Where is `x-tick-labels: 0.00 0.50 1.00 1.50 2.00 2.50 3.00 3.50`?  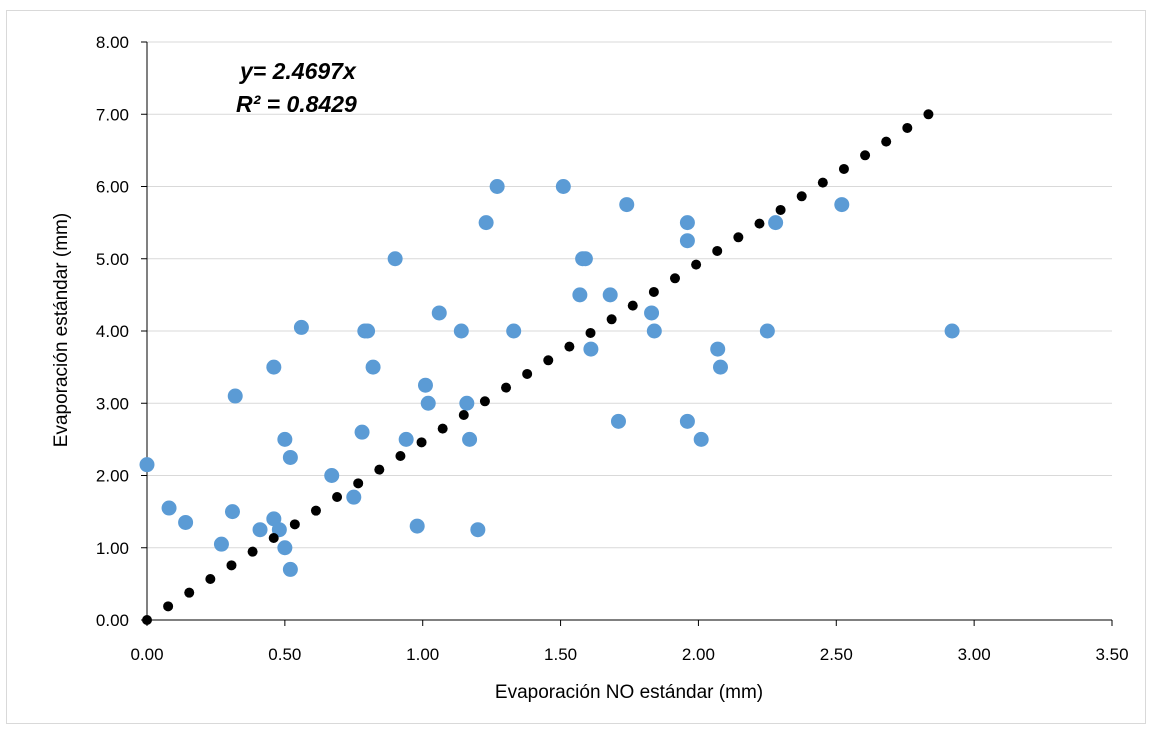
x-tick-labels: 0.00 0.50 1.00 1.50 2.00 2.50 3.00 3.50 is located at coordinates (629, 654).